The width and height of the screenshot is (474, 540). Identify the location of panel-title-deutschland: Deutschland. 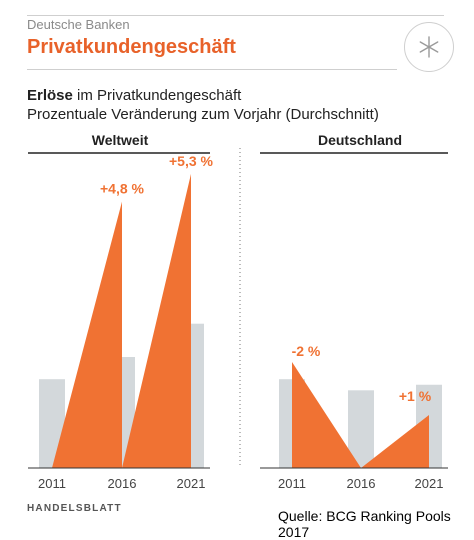
(360, 140).